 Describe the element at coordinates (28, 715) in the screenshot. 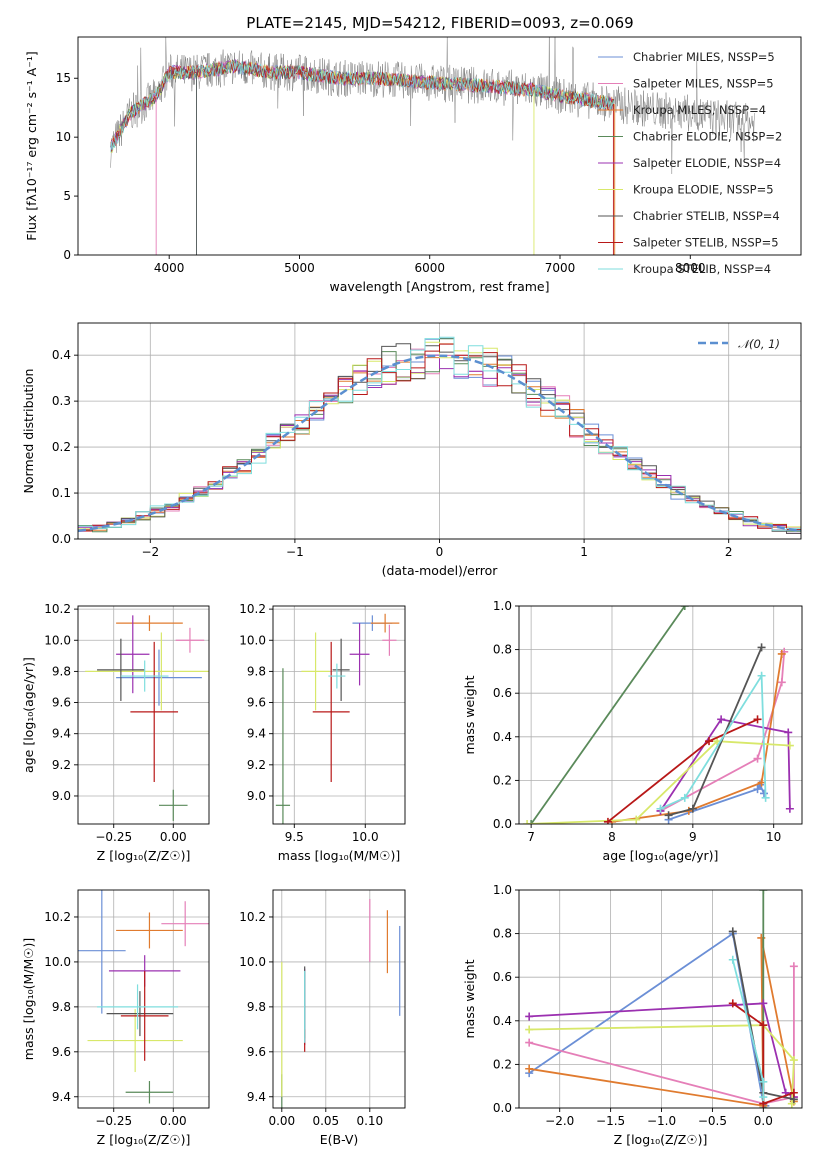

I see `y-axis-label: age [log₁₀(age/yr)]` at that location.